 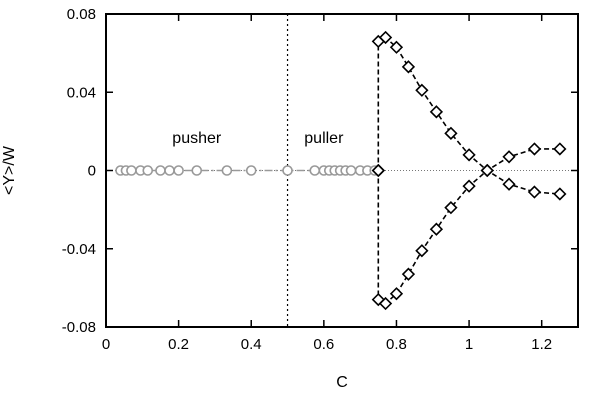 What do you see at coordinates (81, 14) in the screenshot?
I see `y-tick-label: 0.08` at bounding box center [81, 14].